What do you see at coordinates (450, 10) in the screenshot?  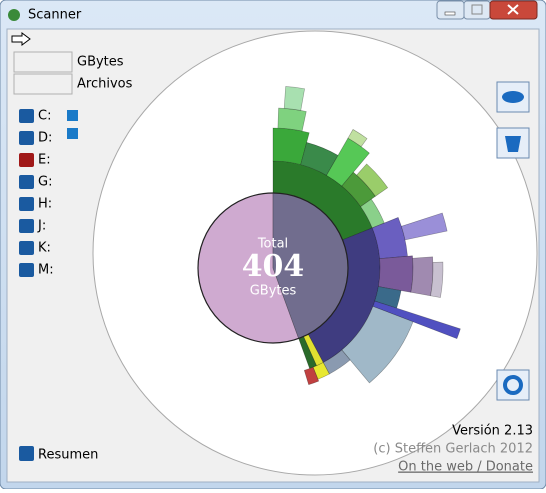 I see `minimize-button` at bounding box center [450, 10].